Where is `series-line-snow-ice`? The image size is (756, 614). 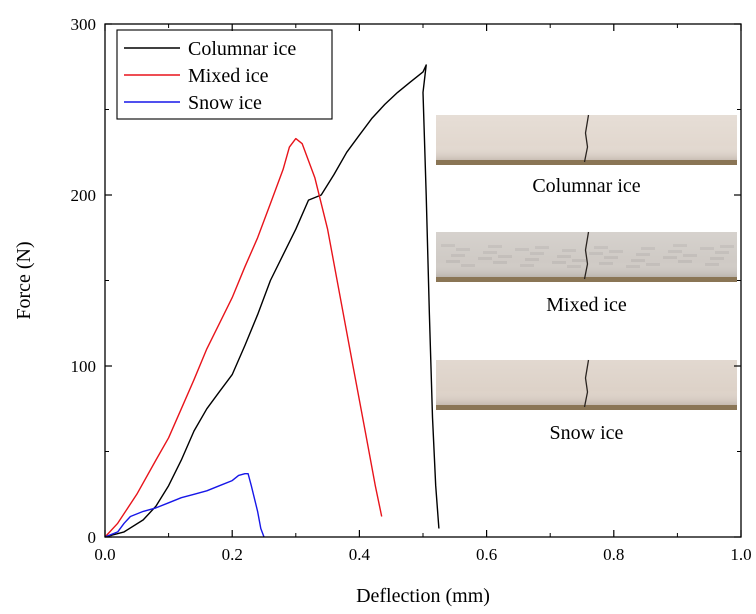
series-line-snow-ice is located at coordinates (184, 505).